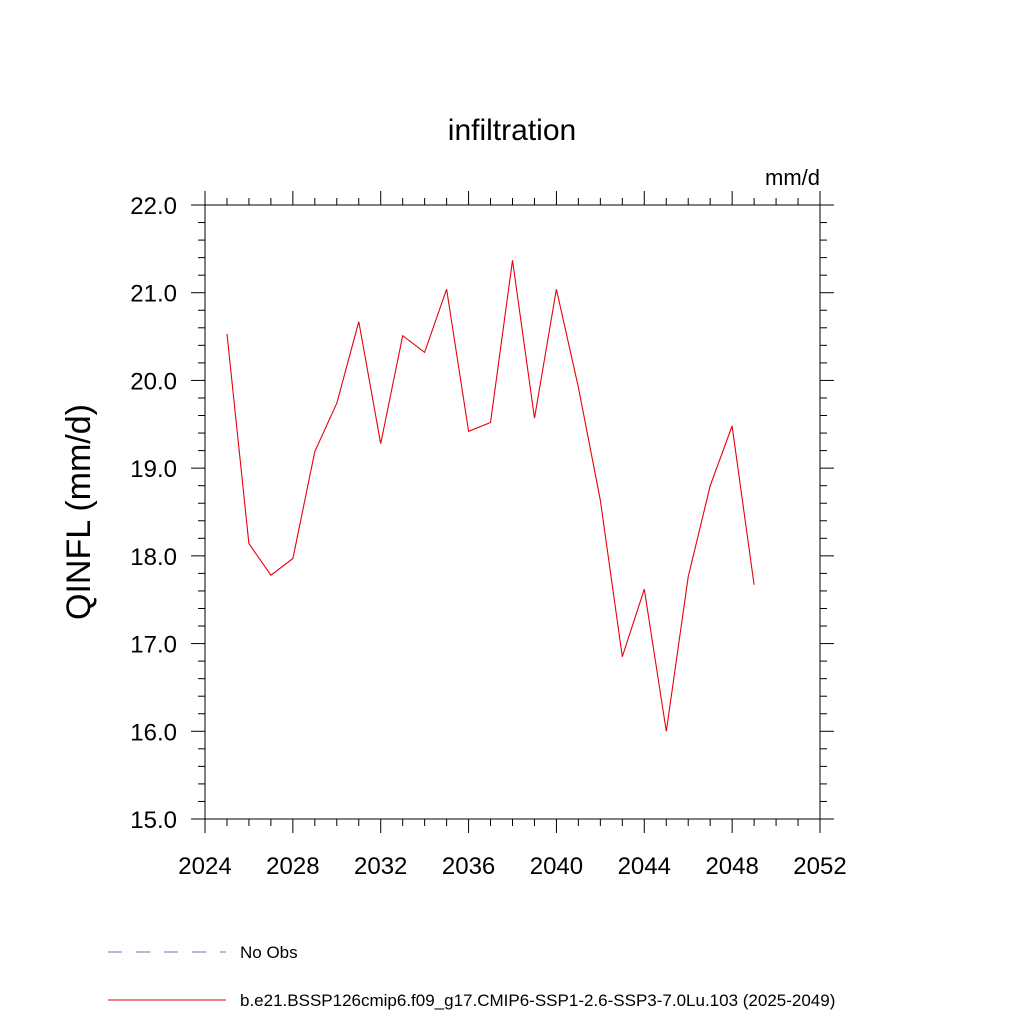 The height and width of the screenshot is (1024, 1024). I want to click on legend-label: No Obs, so click(269, 952).